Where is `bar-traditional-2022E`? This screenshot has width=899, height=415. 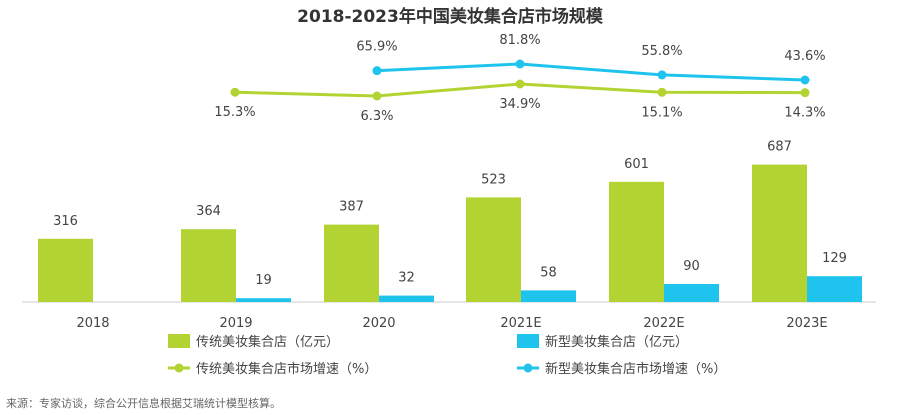
bar-traditional-2022E is located at coordinates (636, 241).